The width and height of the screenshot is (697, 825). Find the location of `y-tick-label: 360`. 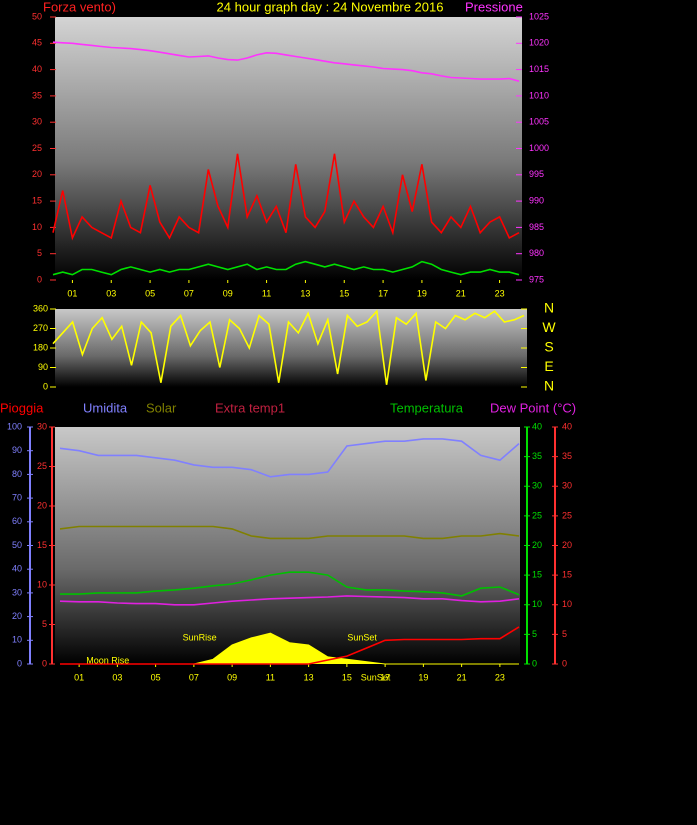

y-tick-label: 360 is located at coordinates (40, 308).